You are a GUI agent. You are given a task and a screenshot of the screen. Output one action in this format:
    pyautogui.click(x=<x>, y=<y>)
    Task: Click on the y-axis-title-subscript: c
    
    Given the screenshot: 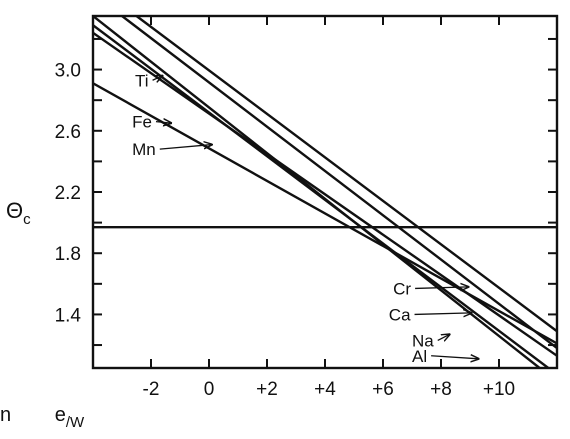 What is the action you would take?
    pyautogui.click(x=27, y=219)
    